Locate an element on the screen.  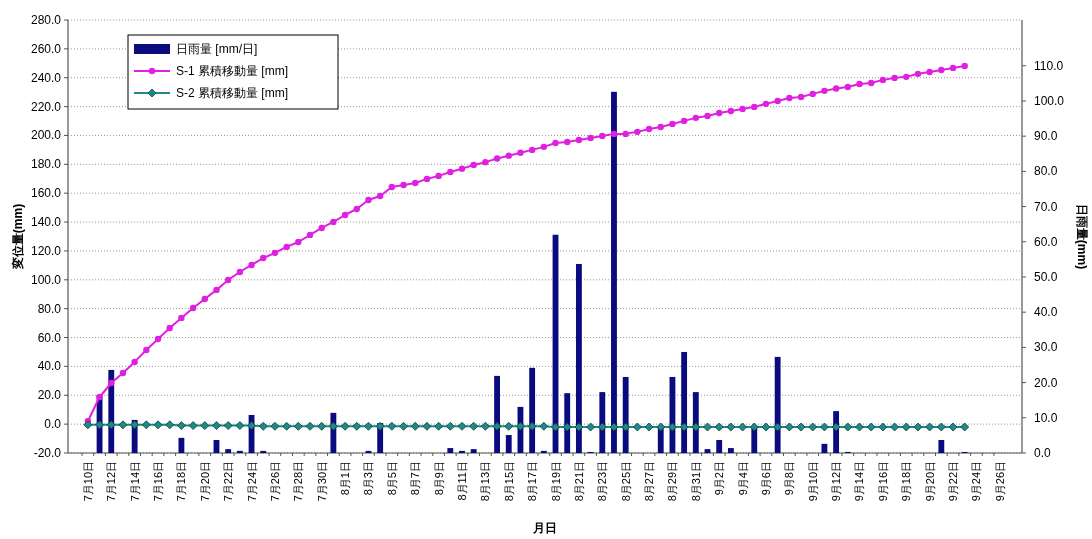
x-tick-label: 9月6日 is located at coordinates (765, 478).